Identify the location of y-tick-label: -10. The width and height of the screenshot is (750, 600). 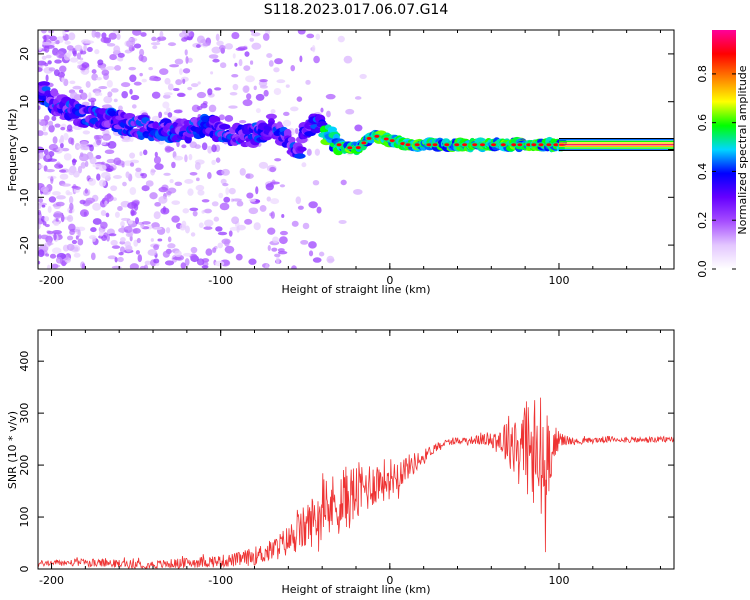
(24, 197).